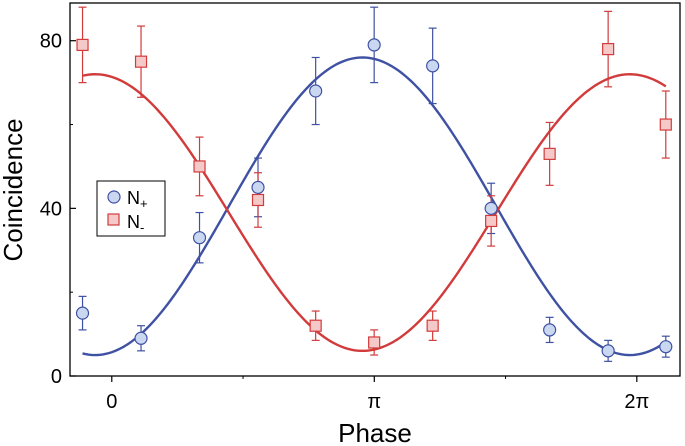  What do you see at coordinates (51, 42) in the screenshot?
I see `y-tick-label: 80` at bounding box center [51, 42].